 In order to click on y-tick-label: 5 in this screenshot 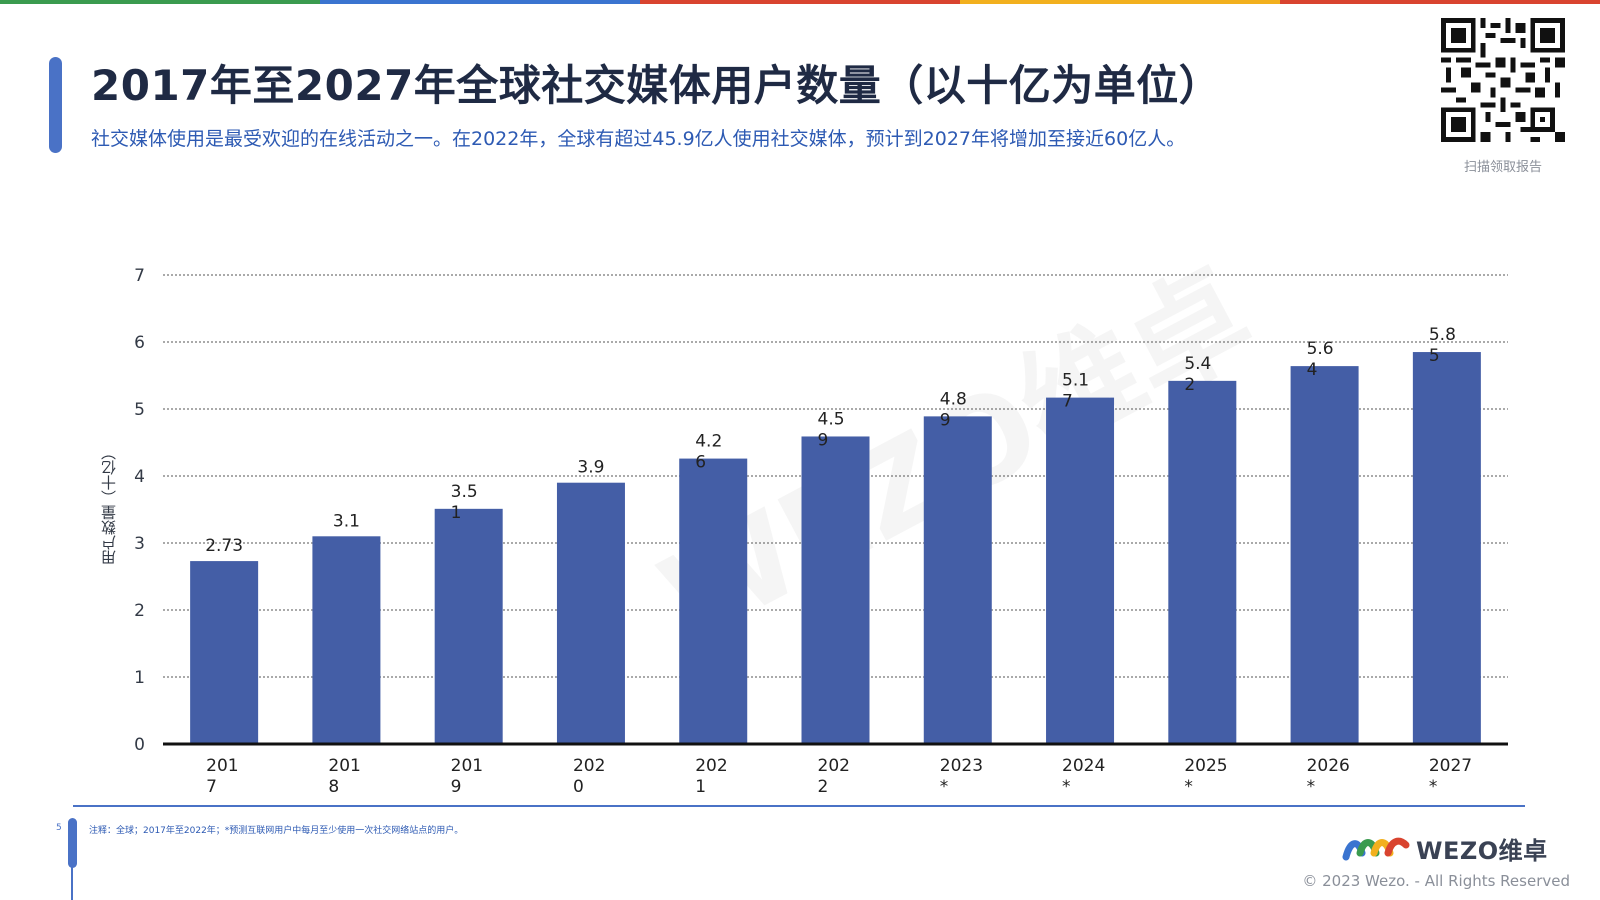, I will do `click(139, 410)`.